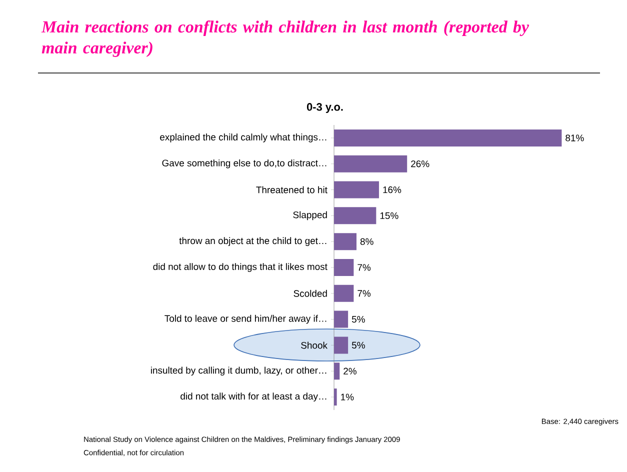 The height and width of the screenshot is (472, 627). What do you see at coordinates (367, 241) in the screenshot?
I see `data-label: 8%` at bounding box center [367, 241].